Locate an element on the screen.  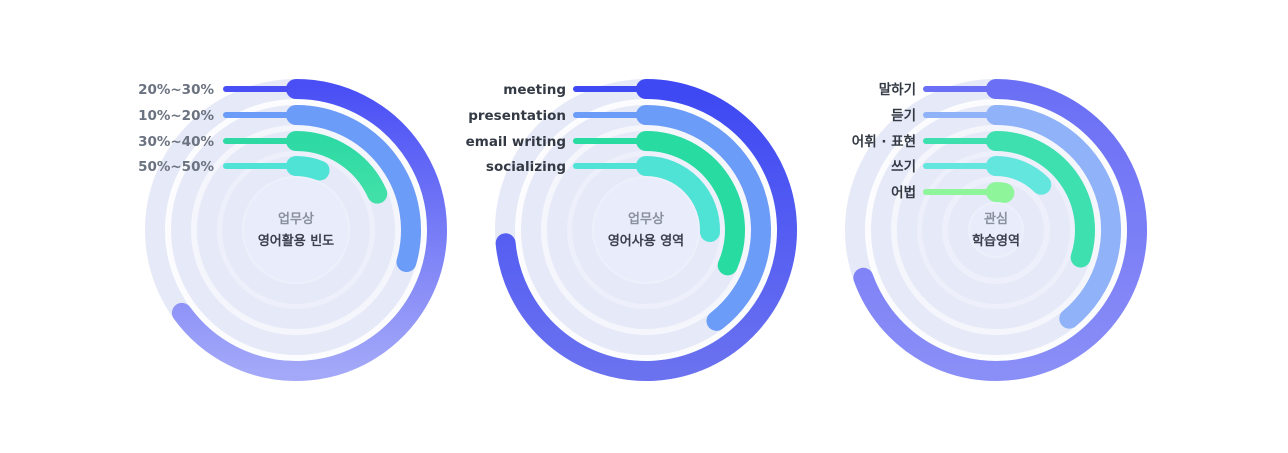
series-label: 말하기 is located at coordinates (897, 89).